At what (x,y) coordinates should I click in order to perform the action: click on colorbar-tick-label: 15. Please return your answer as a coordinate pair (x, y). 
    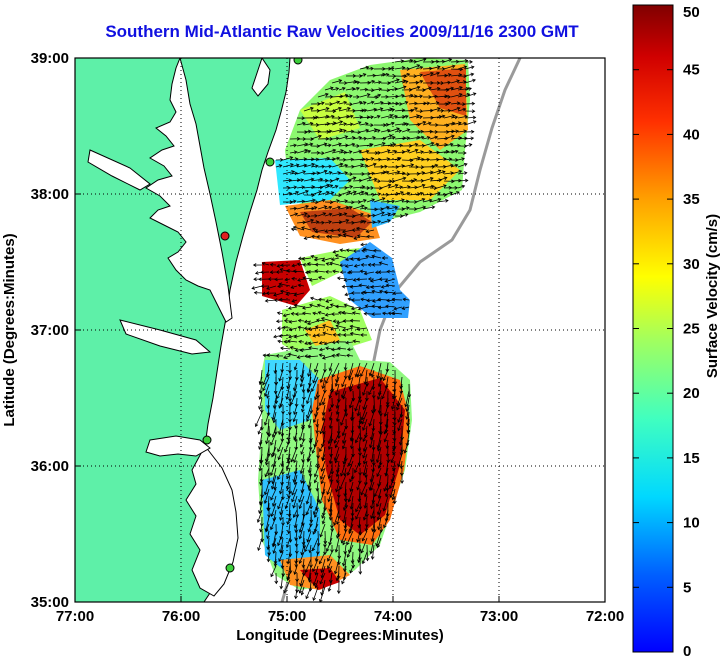
    Looking at the image, I should click on (691, 458).